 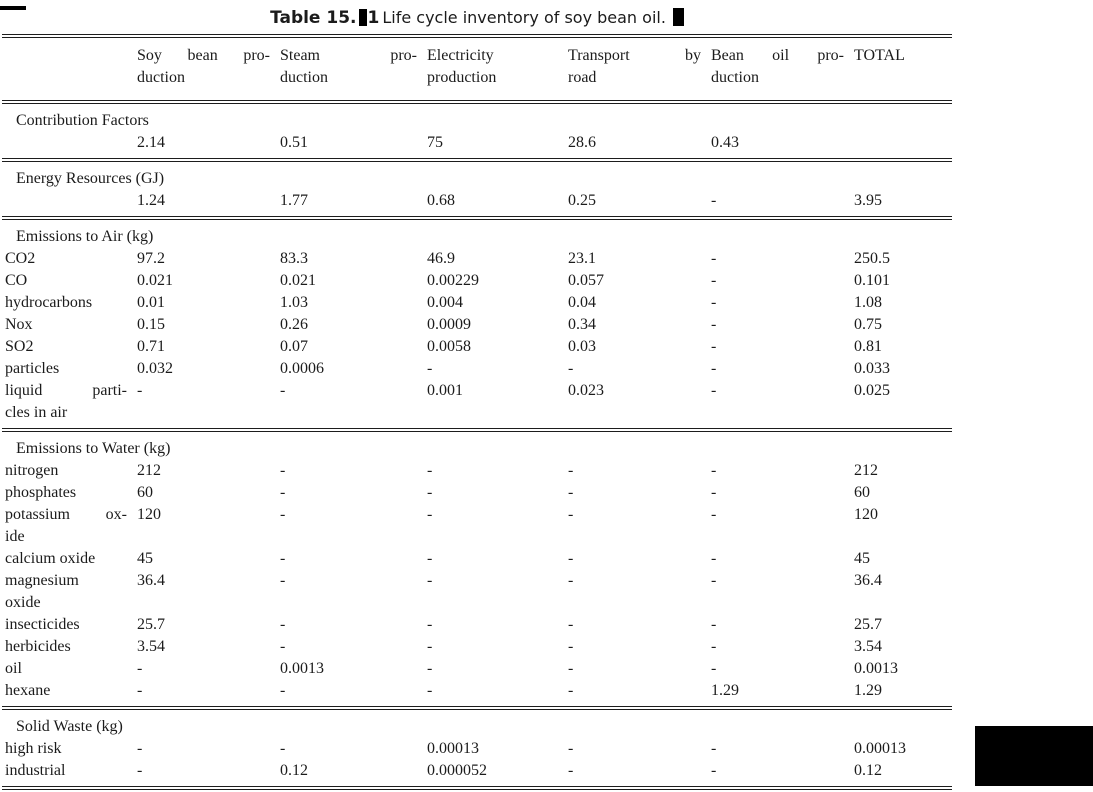 What do you see at coordinates (634, 66) in the screenshot?
I see `column-header: Transport by road` at bounding box center [634, 66].